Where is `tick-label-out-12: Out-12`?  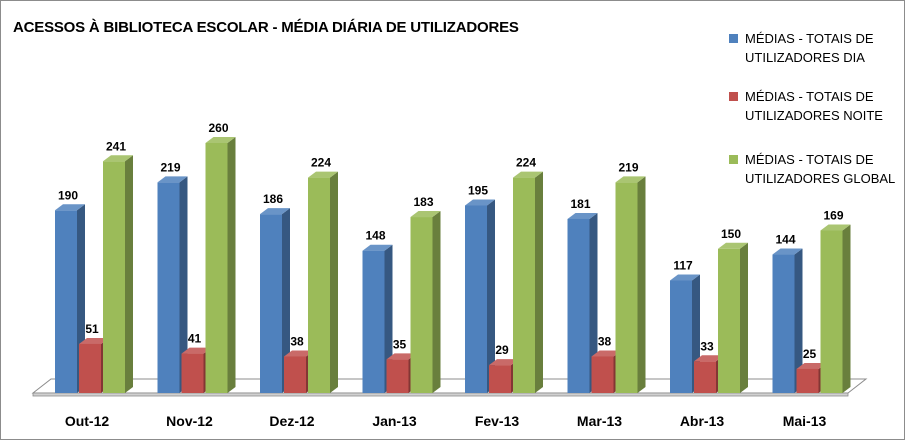
tick-label-out-12: Out-12 is located at coordinates (87, 421).